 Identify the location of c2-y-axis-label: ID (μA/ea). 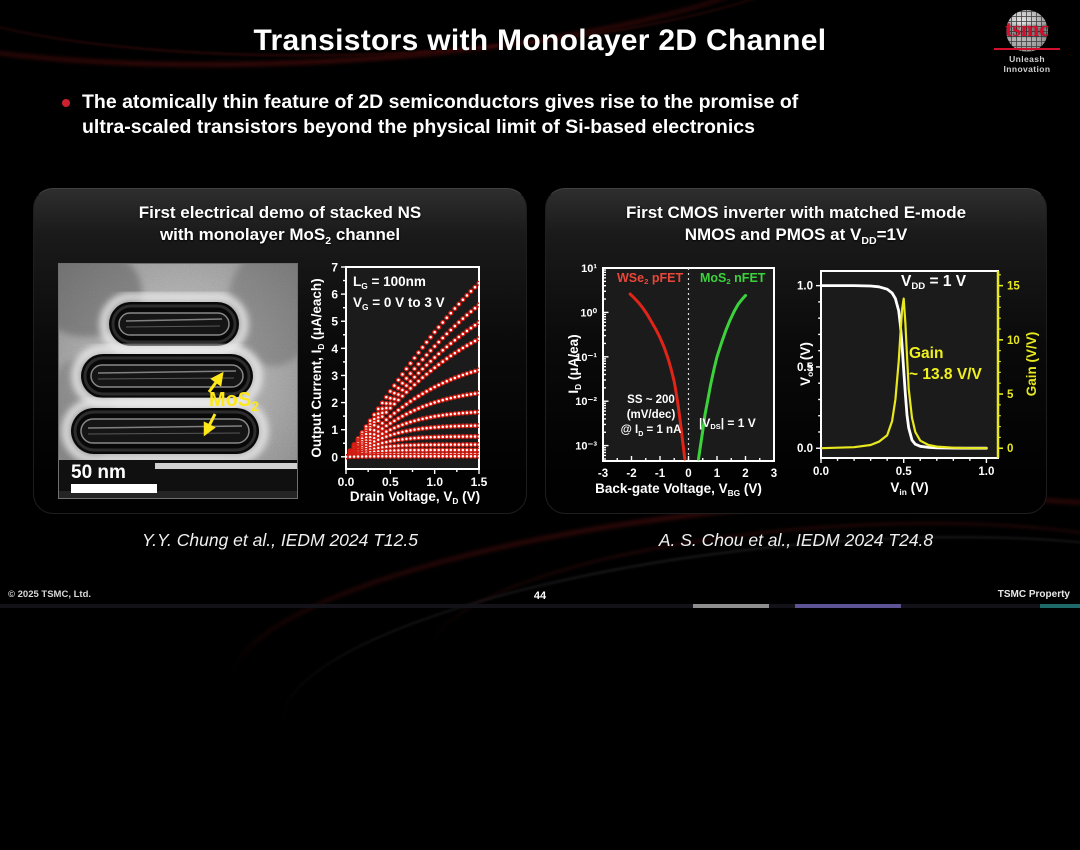
(574, 364).